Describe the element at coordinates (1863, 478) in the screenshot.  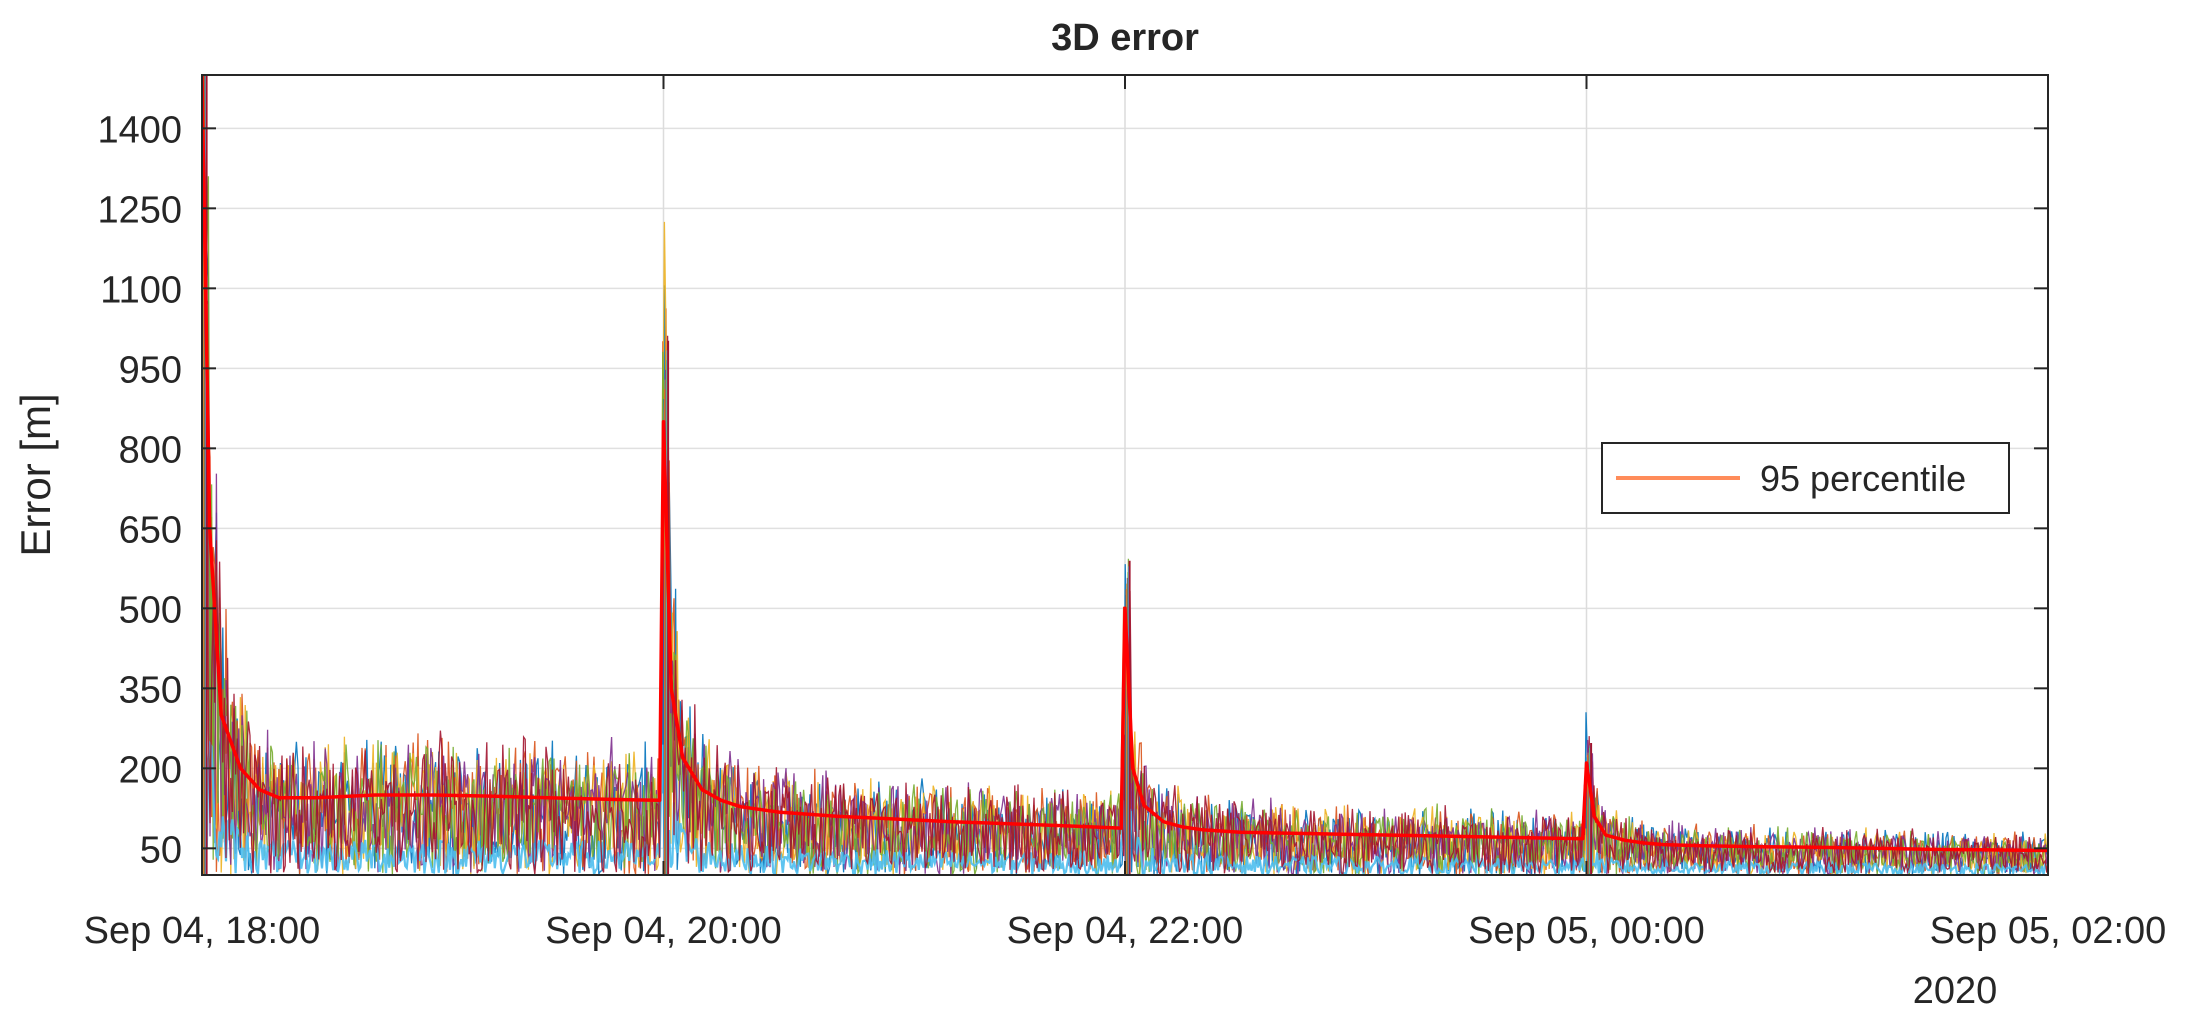
I see `legend-entry: 95 percentile` at that location.